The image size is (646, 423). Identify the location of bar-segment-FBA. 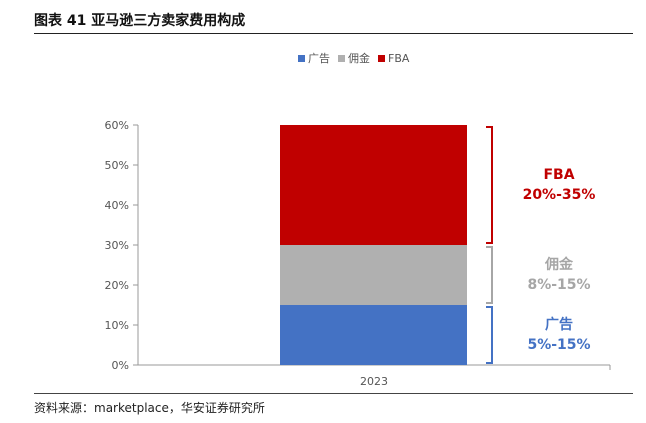
(373, 185).